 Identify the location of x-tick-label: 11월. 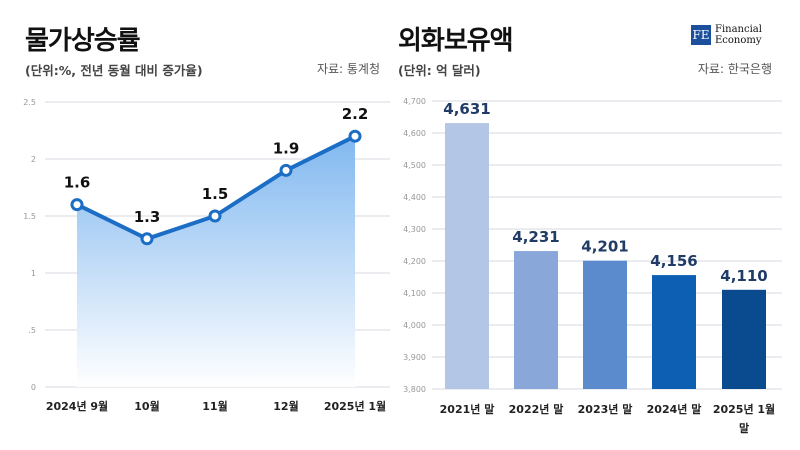
(214, 406).